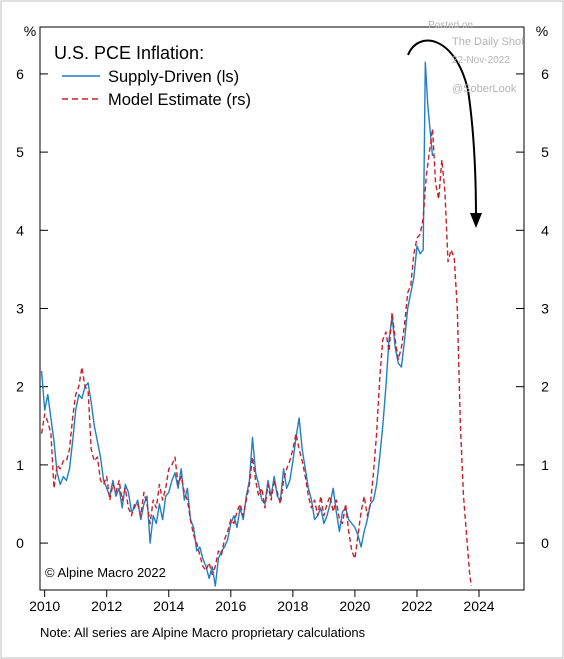  Describe the element at coordinates (451, 25) in the screenshot. I see `watermark-posted-on: Posted on` at that location.